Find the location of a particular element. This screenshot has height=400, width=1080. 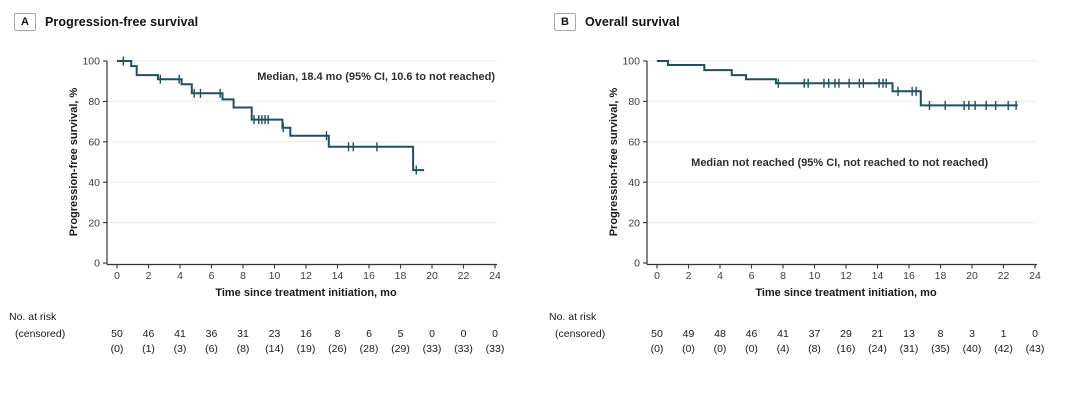

at-risk-count: 5 is located at coordinates (401, 334).